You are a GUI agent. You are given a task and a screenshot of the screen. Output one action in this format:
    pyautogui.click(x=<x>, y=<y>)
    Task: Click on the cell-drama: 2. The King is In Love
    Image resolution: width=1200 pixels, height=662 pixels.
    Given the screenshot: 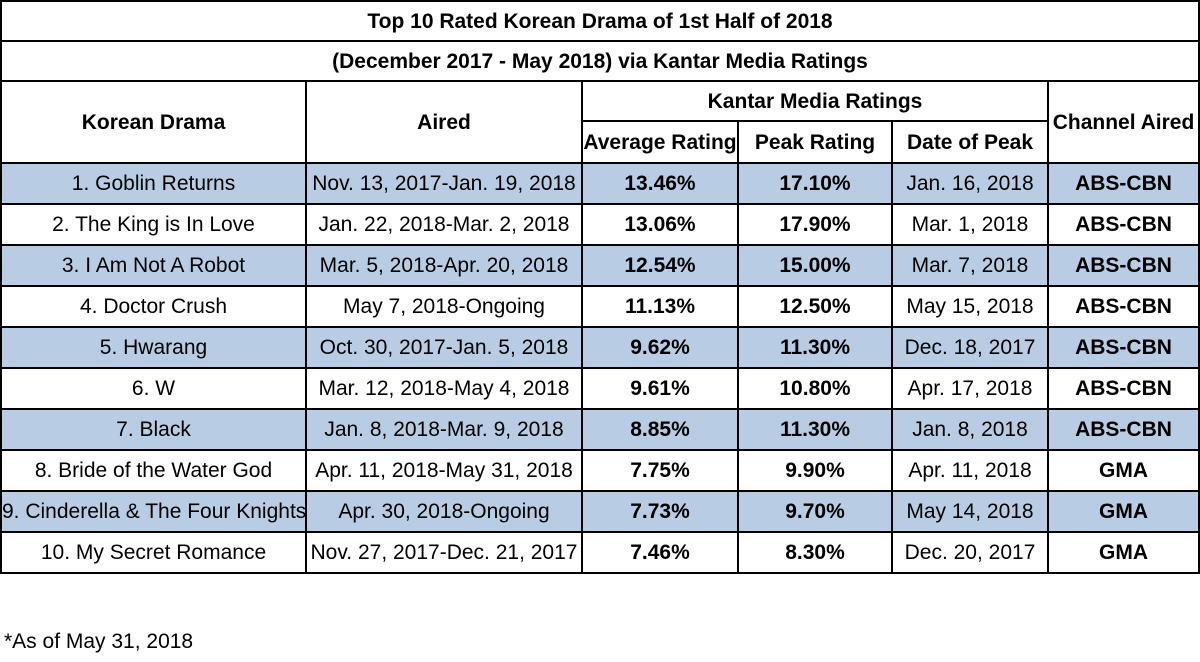 What is the action you would take?
    pyautogui.click(x=153, y=224)
    